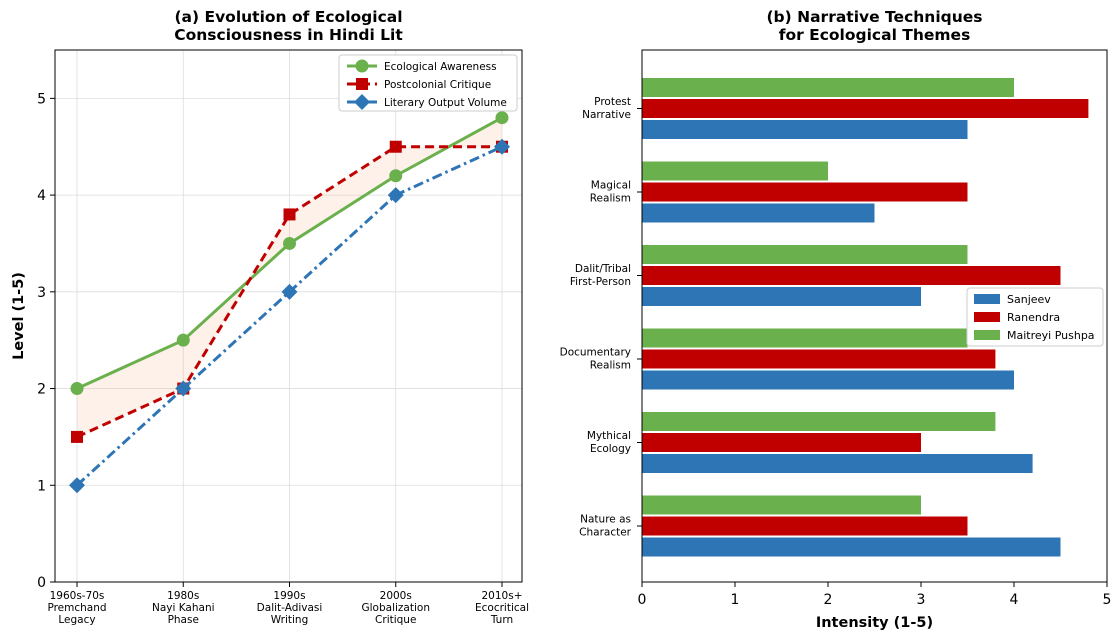  Describe the element at coordinates (642, 600) in the screenshot. I see `x-tick-label: 0` at that location.